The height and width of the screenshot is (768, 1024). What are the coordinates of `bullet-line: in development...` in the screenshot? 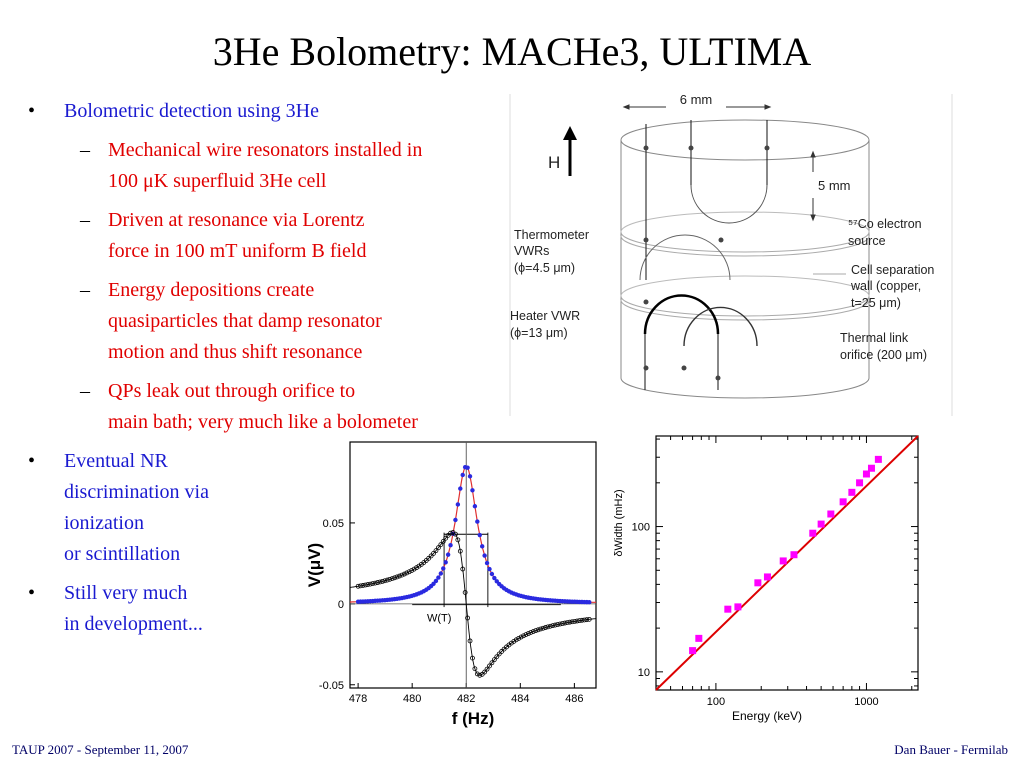 It's located at (133, 624).